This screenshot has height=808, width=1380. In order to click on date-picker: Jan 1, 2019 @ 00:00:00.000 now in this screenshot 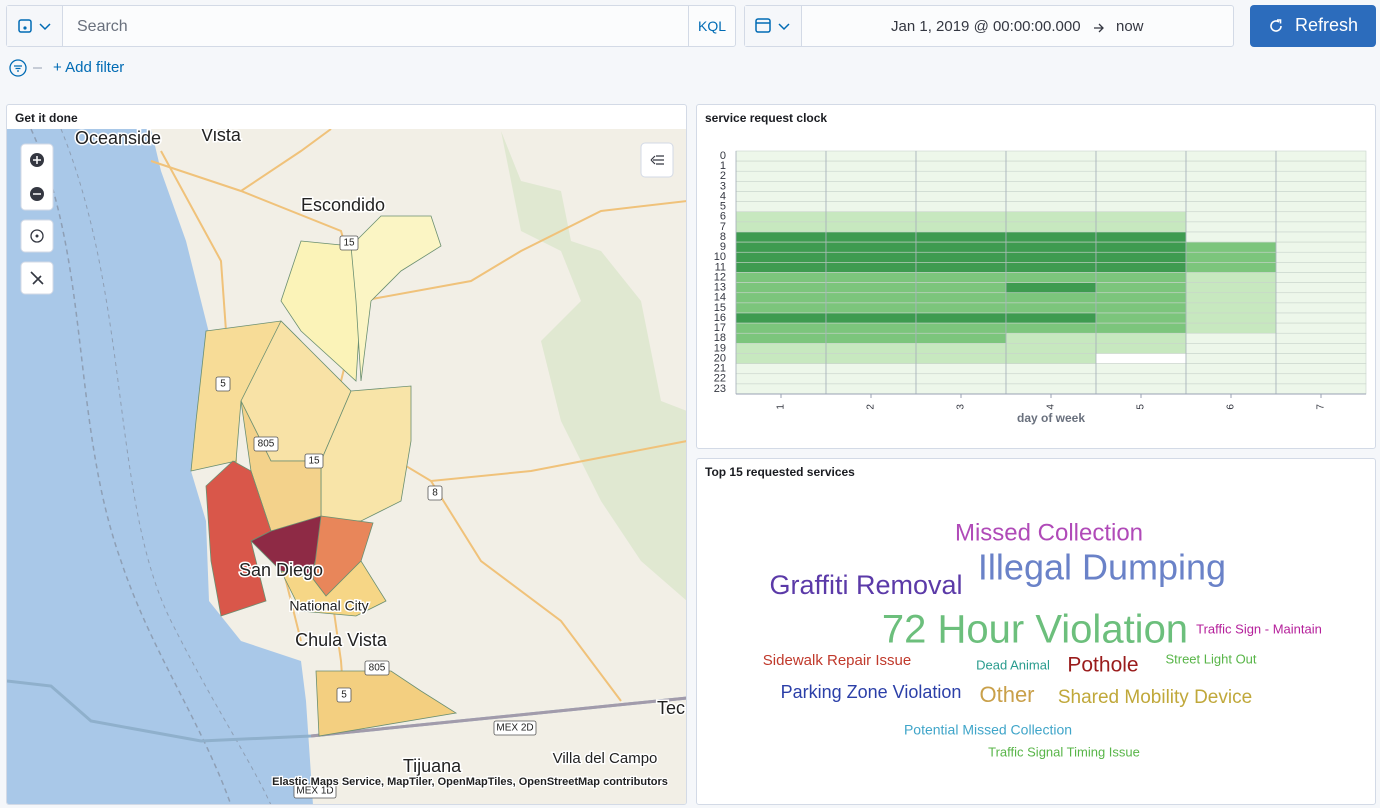, I will do `click(989, 26)`.